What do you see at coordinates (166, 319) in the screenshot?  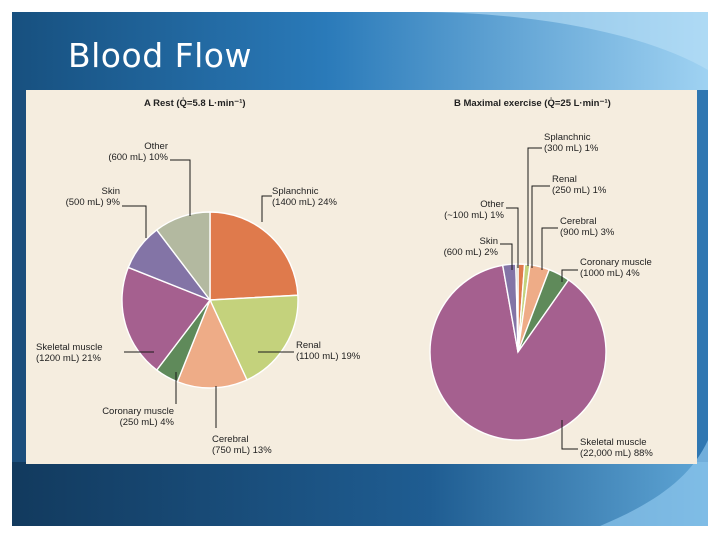 I see `pie-a-slice-skeletal-muscle` at bounding box center [166, 319].